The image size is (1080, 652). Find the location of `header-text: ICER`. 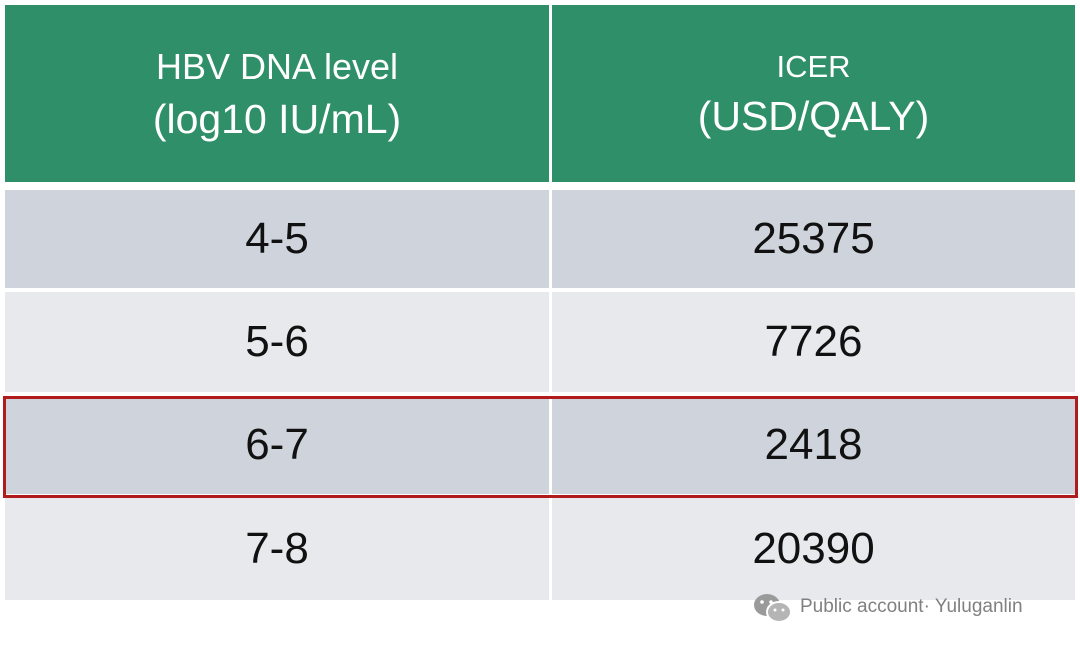

header-text: ICER is located at coordinates (813, 66).